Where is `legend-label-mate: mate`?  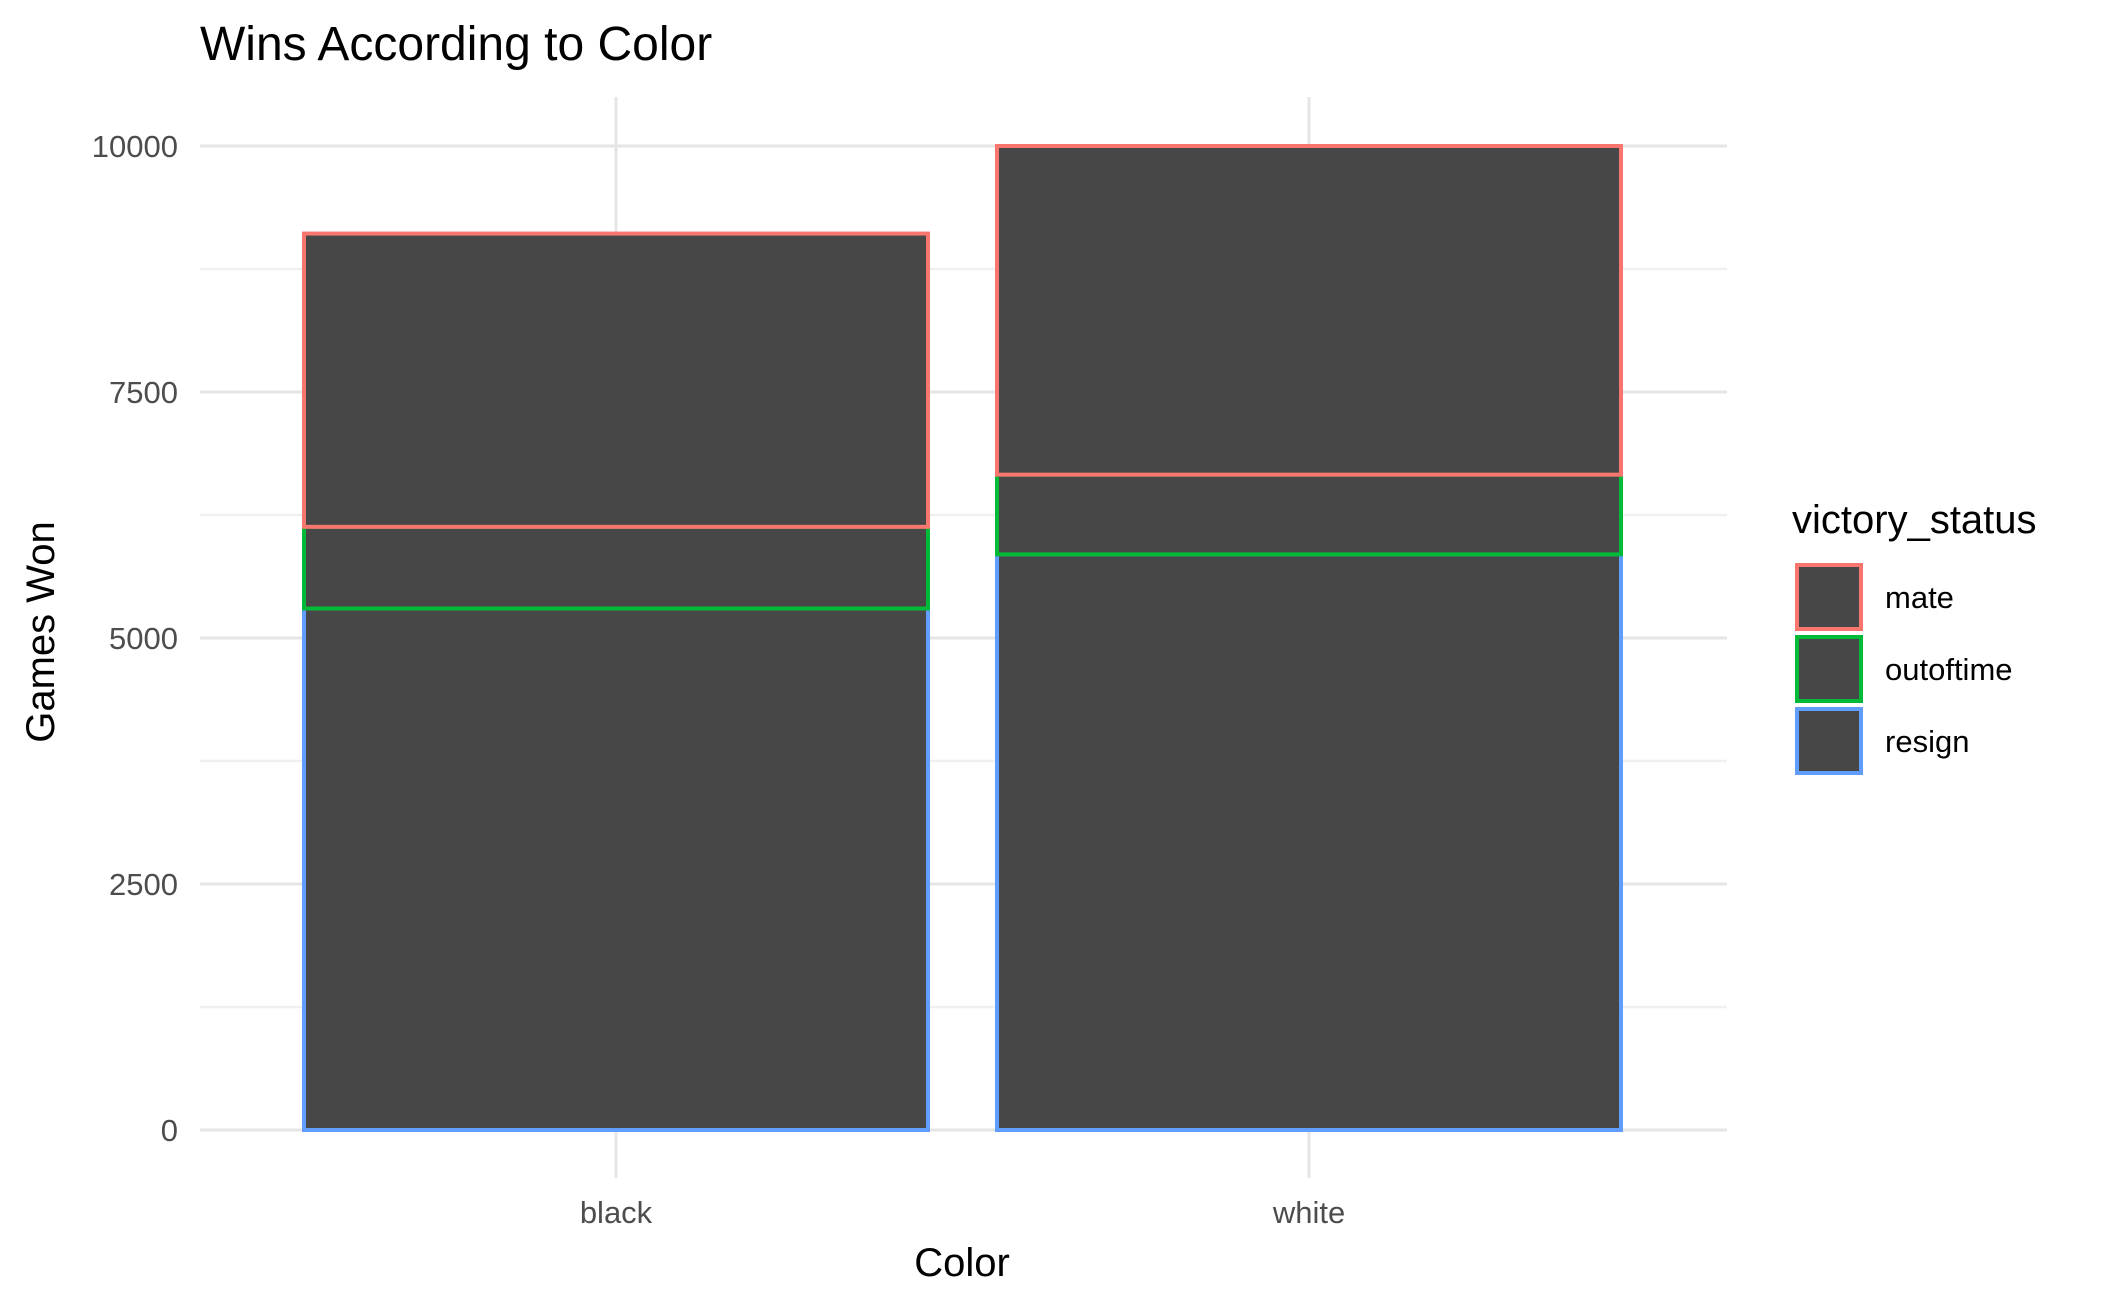 legend-label-mate: mate is located at coordinates (1919, 597).